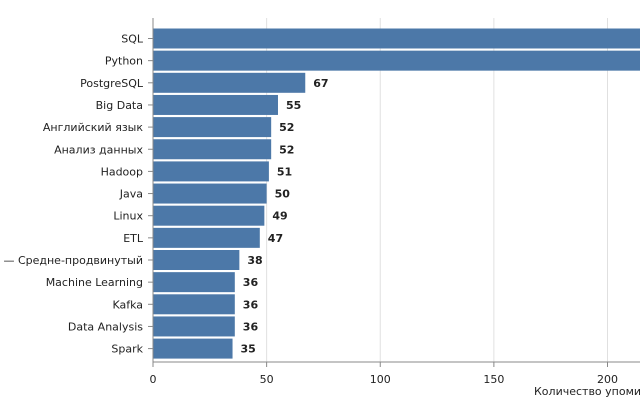 This screenshot has height=404, width=640. I want to click on value-label: 51, so click(284, 171).